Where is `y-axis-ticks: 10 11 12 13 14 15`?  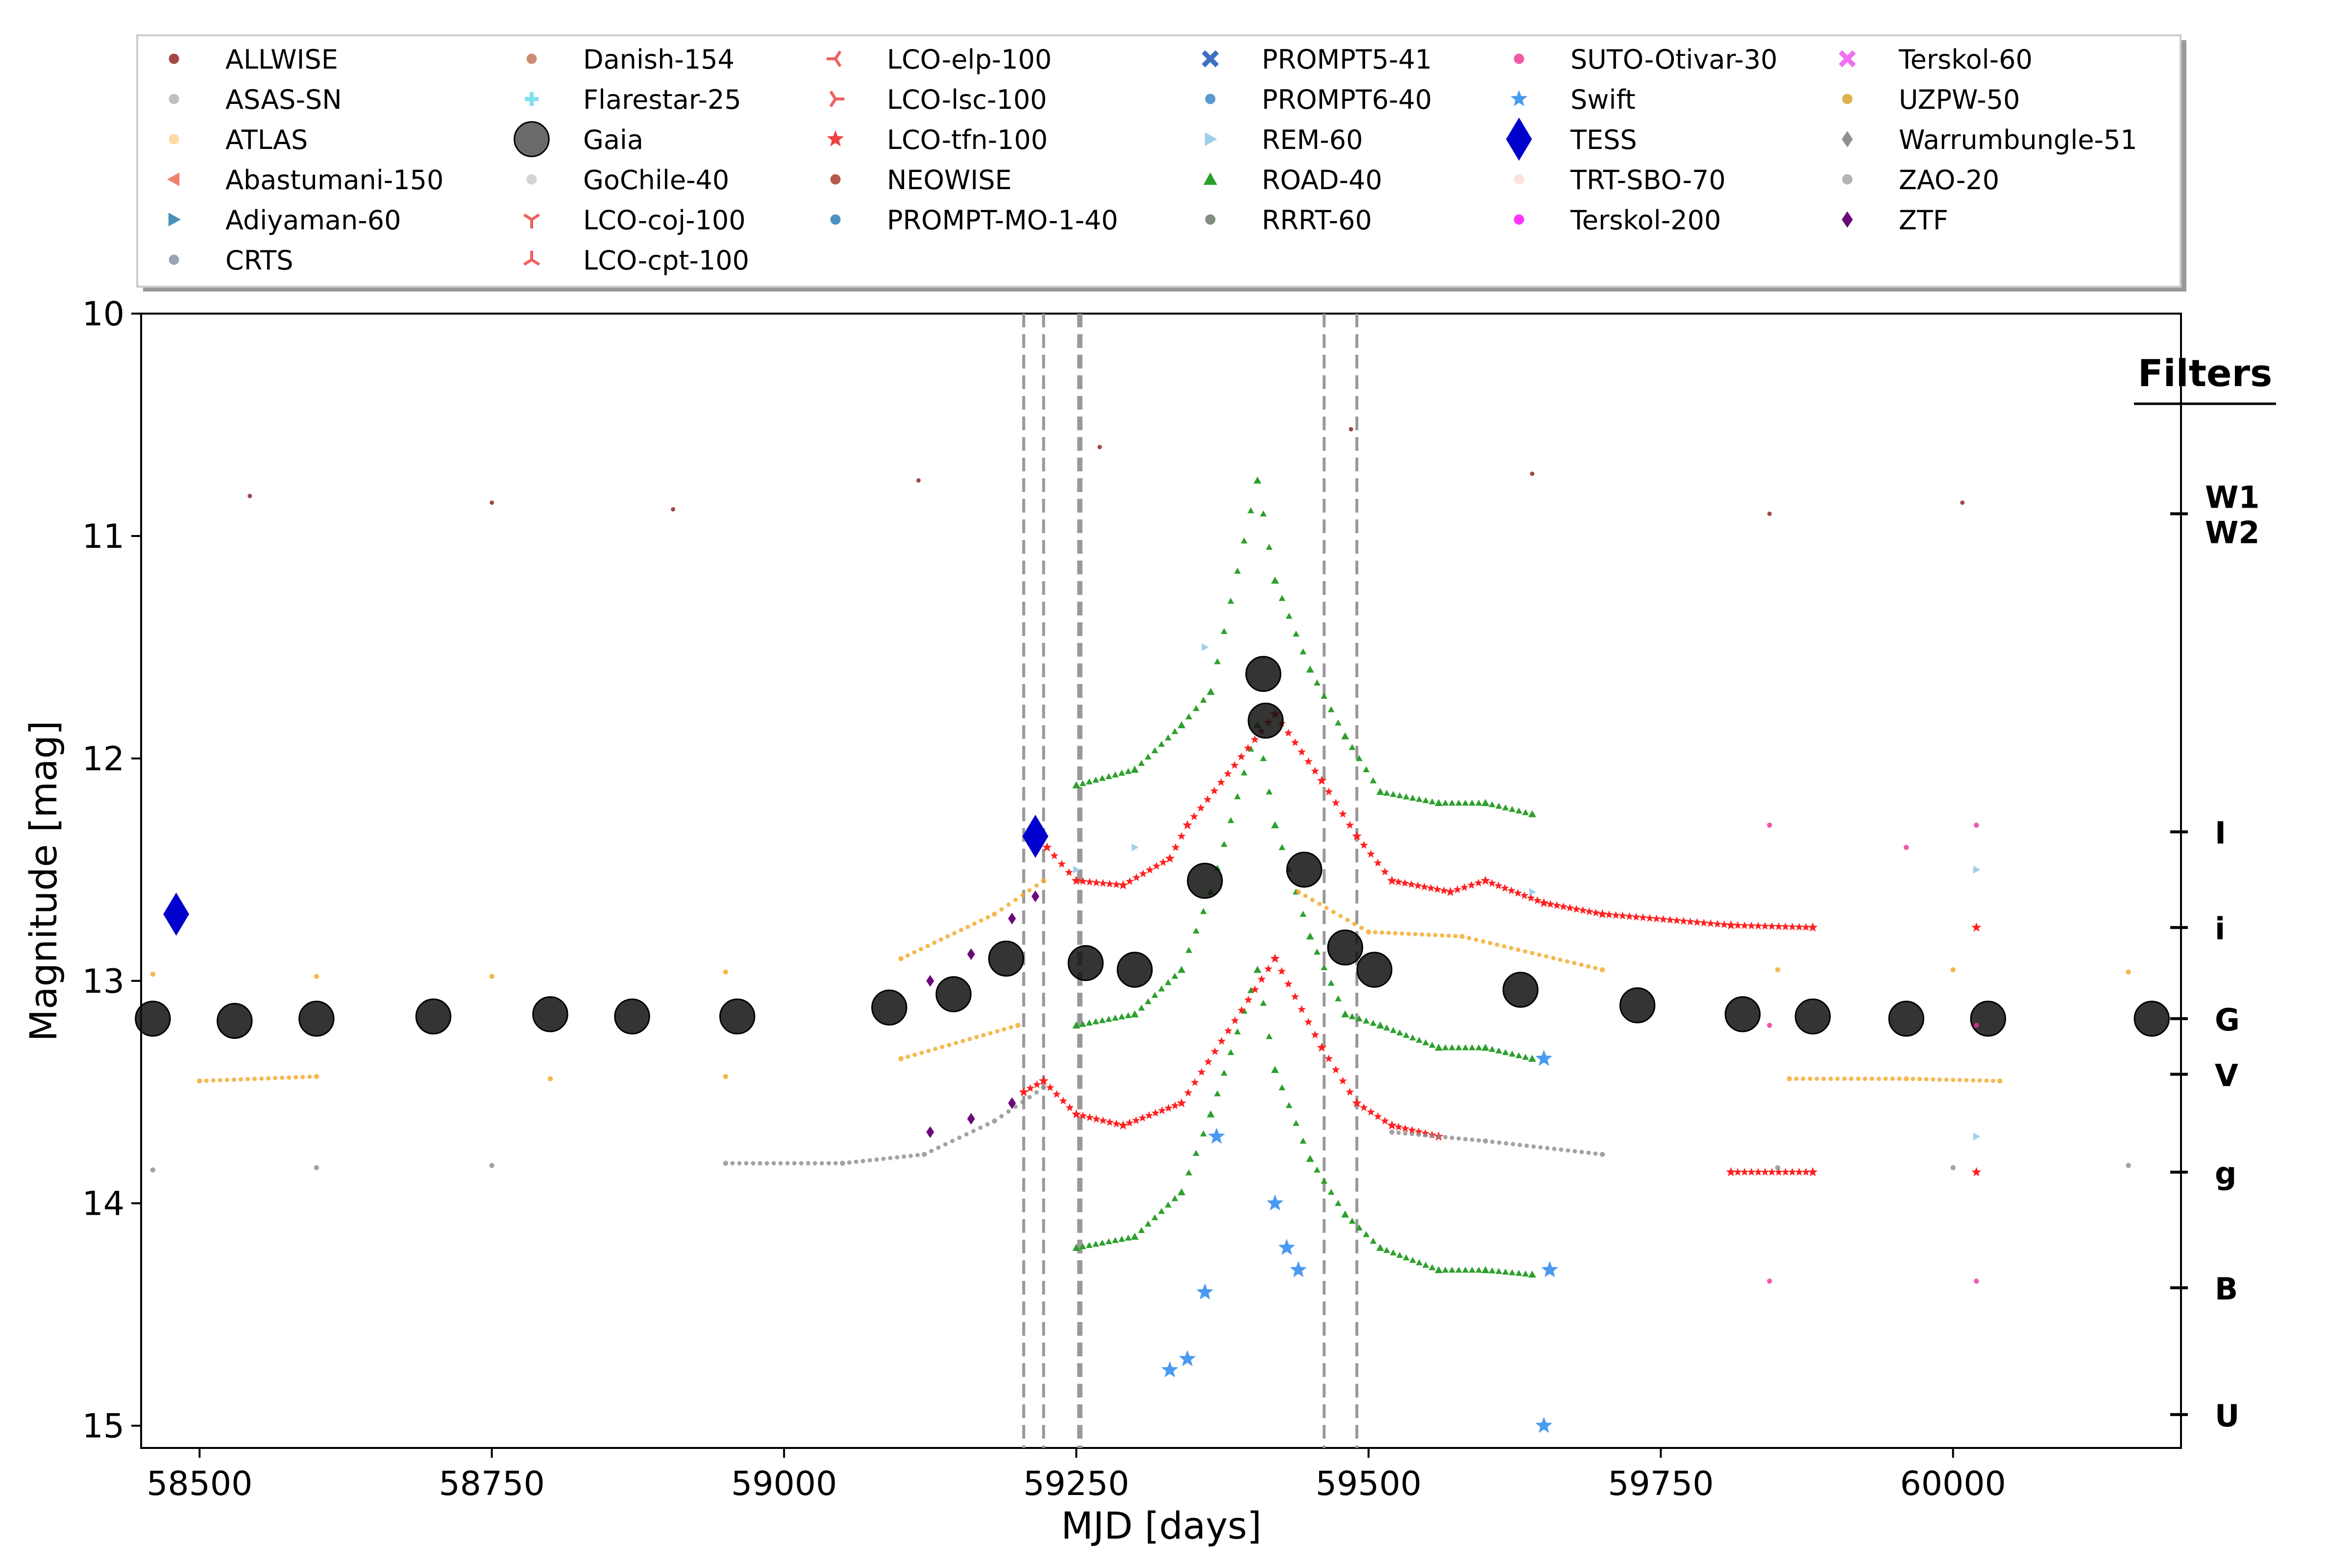 y-axis-ticks: 10 11 12 13 14 15 is located at coordinates (111, 870).